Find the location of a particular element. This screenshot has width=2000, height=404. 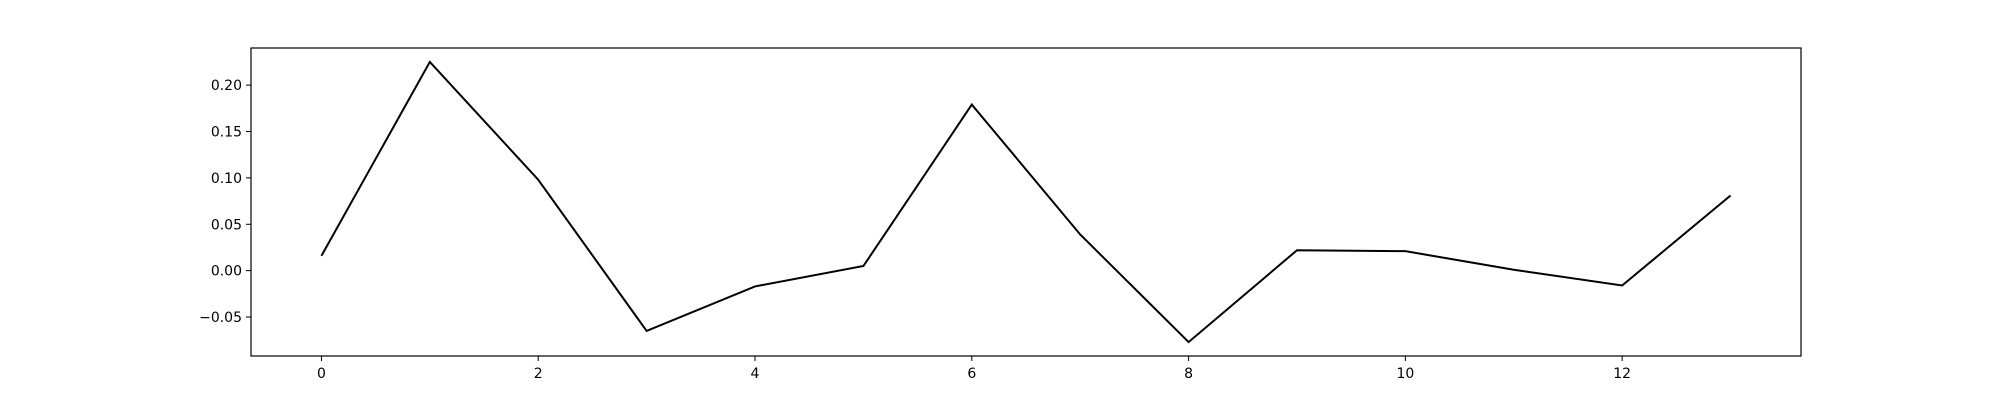

y-tick-label: 0.20 is located at coordinates (226, 86).